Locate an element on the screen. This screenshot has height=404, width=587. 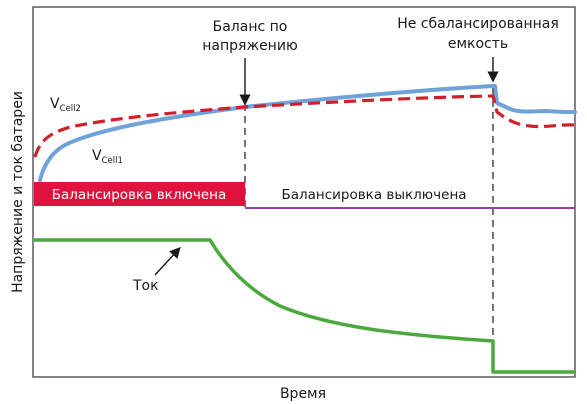
voltage-balance-label-line2: напряжению is located at coordinates (250, 46).